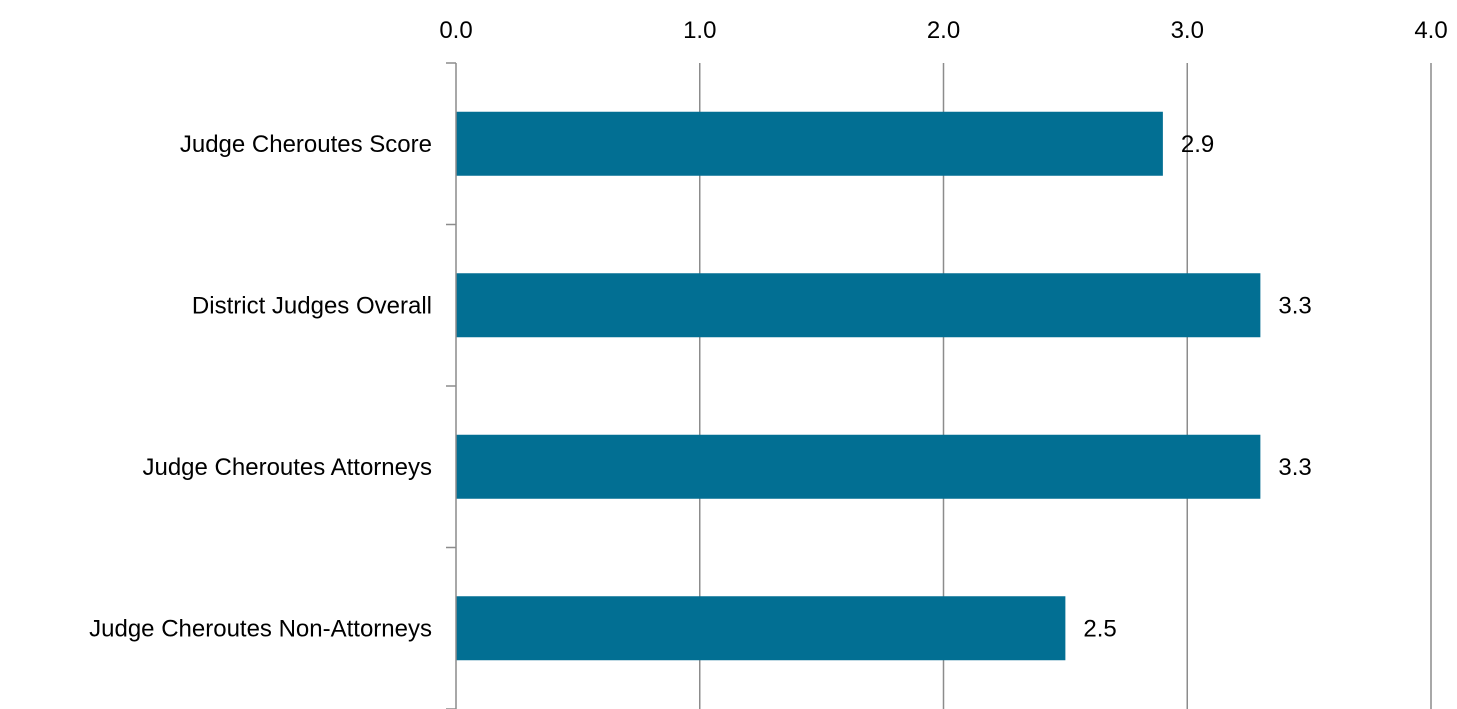 The height and width of the screenshot is (709, 1457). Describe the element at coordinates (1099, 628) in the screenshot. I see `data-label: 2.5` at that location.